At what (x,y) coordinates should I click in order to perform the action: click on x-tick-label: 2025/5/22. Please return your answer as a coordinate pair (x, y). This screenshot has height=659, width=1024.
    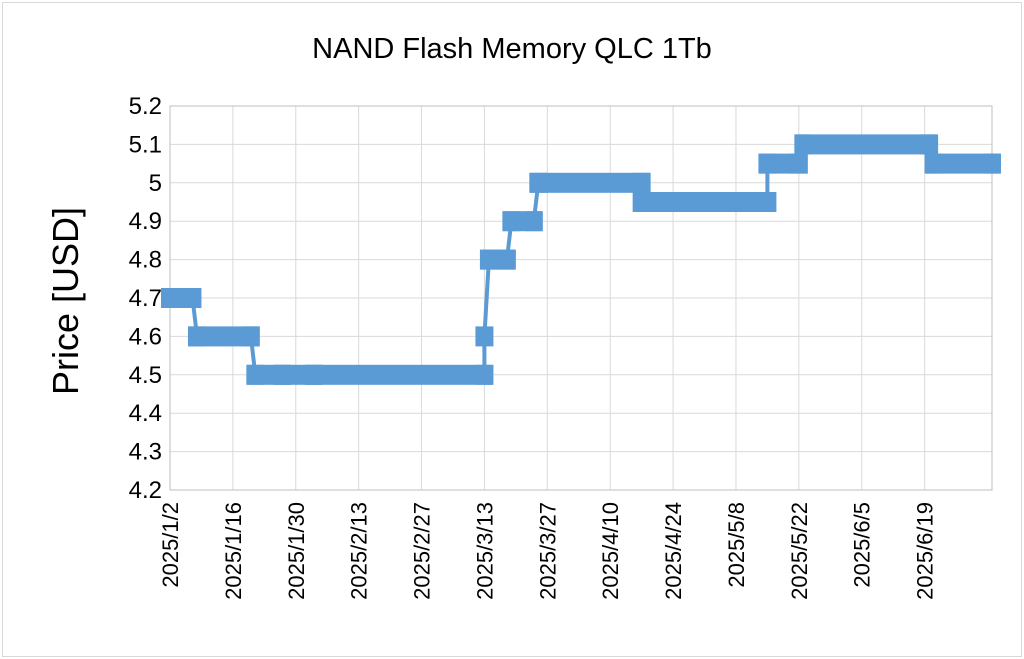
    Looking at the image, I should click on (799, 551).